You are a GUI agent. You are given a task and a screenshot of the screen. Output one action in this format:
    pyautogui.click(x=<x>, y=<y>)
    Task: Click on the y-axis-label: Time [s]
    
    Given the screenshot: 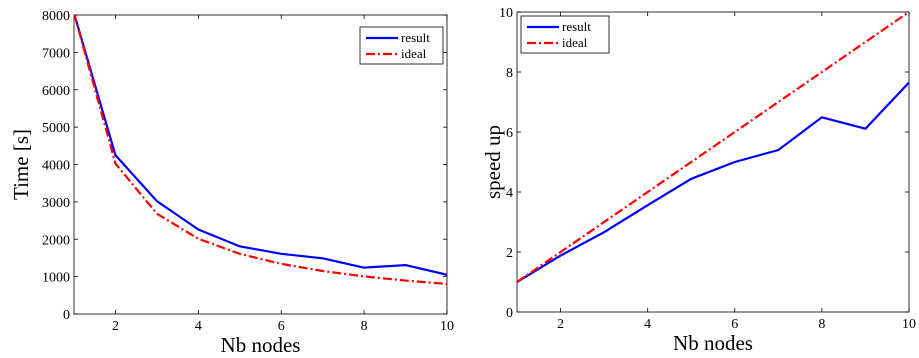 What is the action you would take?
    pyautogui.click(x=21, y=164)
    